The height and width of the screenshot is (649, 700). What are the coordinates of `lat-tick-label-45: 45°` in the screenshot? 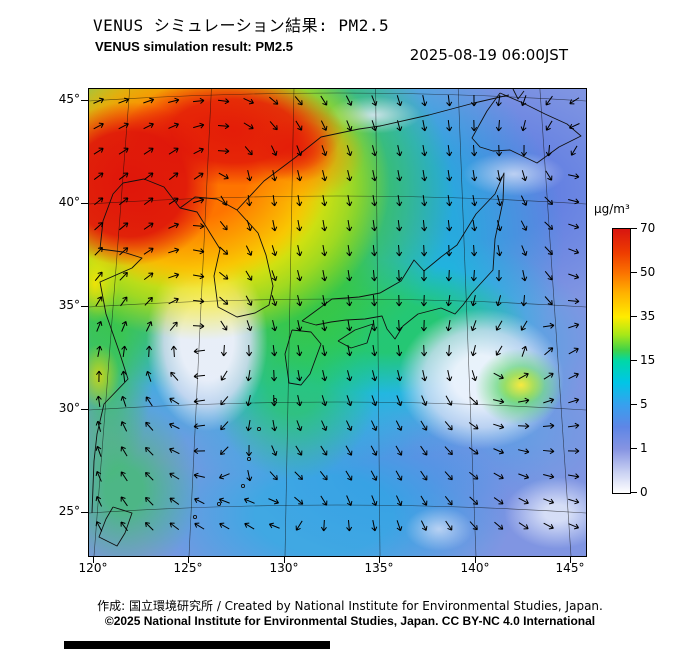 It's located at (69, 99).